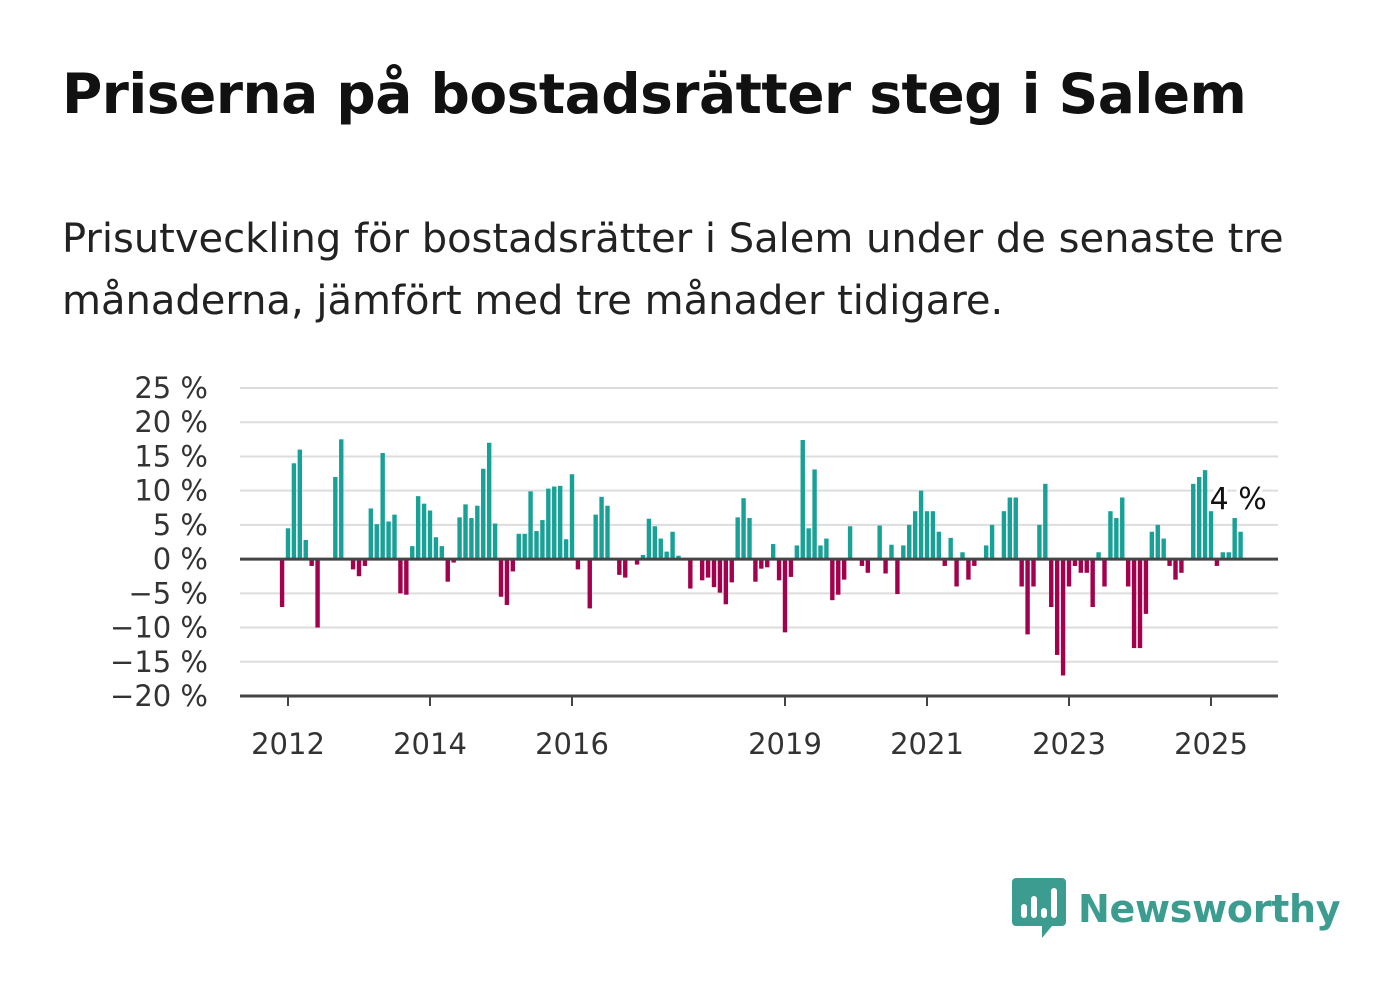  What do you see at coordinates (171, 388) in the screenshot?
I see `y-tick-label: 25 %` at bounding box center [171, 388].